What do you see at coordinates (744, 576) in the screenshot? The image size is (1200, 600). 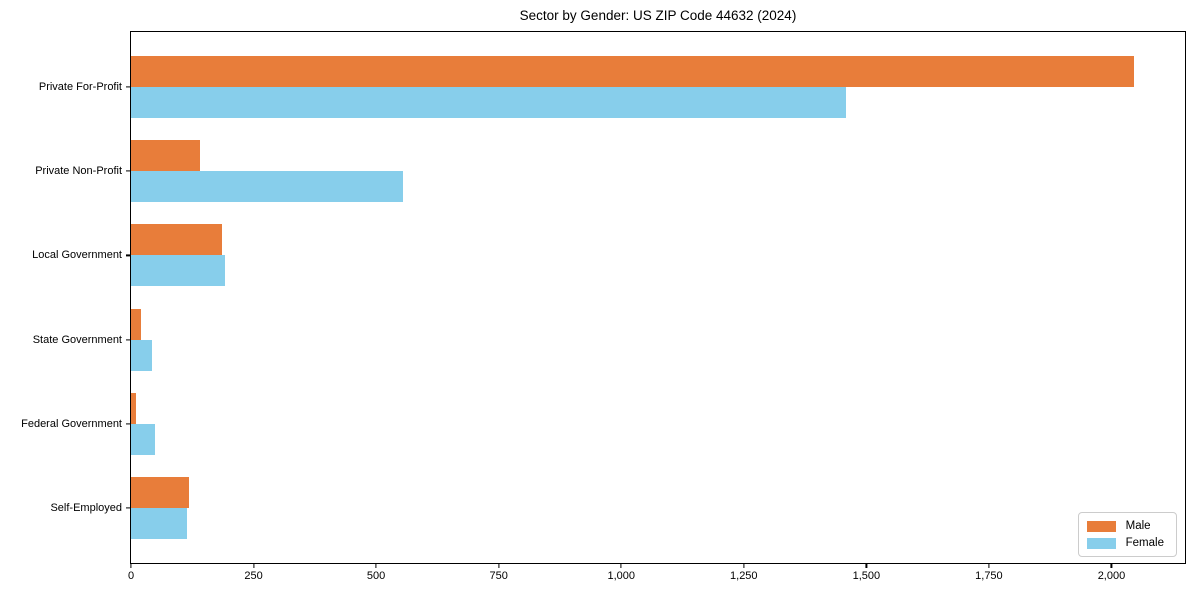 I see `x-axis-label-1250: 1,250` at bounding box center [744, 576].